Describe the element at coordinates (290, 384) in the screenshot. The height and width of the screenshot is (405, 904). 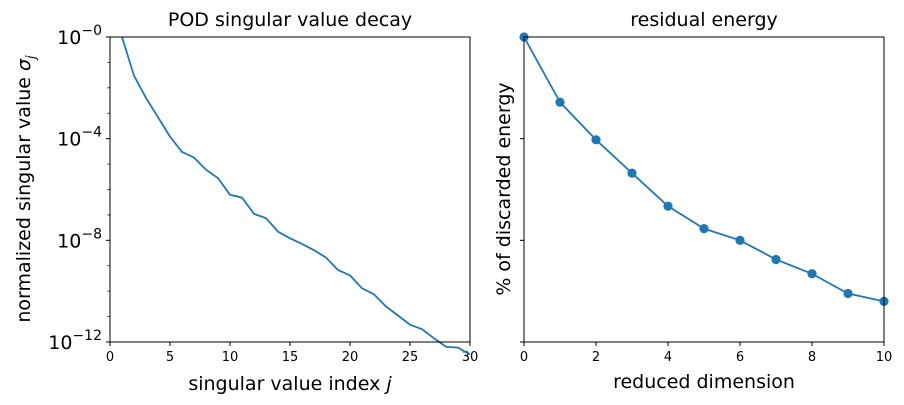
I see `left-x-label: singular value index j` at that location.